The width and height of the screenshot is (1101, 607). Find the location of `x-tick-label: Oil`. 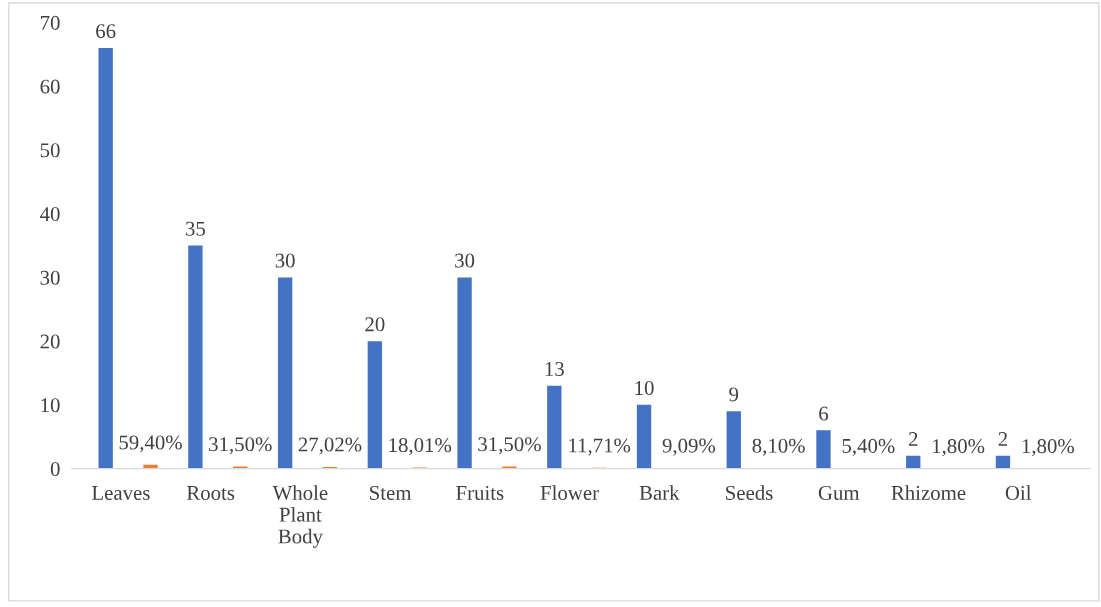

x-tick-label: Oil is located at coordinates (1018, 492).